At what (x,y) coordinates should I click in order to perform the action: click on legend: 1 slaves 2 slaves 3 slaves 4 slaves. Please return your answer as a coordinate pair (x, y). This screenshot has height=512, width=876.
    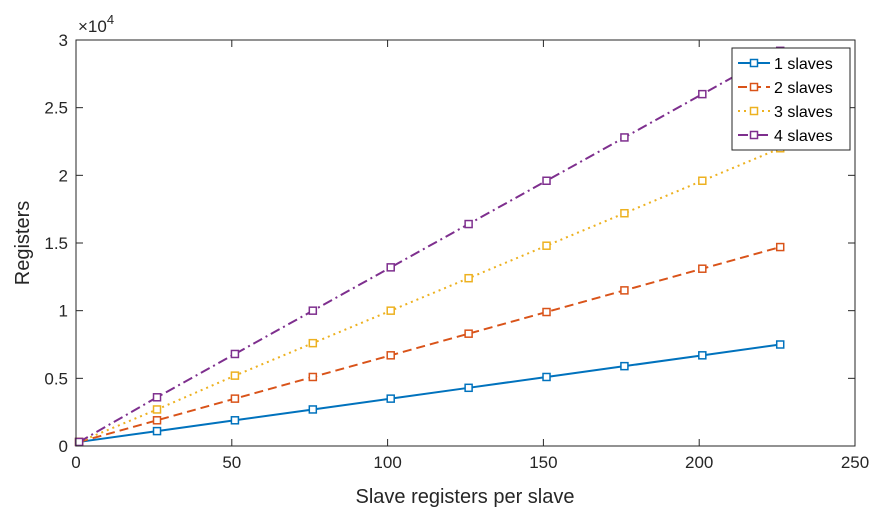
    Looking at the image, I should click on (791, 99).